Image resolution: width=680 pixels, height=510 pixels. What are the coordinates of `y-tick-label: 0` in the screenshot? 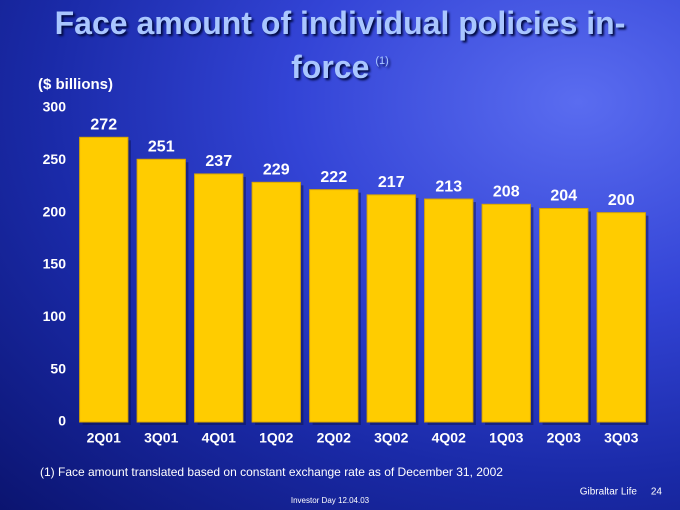 It's located at (62, 421).